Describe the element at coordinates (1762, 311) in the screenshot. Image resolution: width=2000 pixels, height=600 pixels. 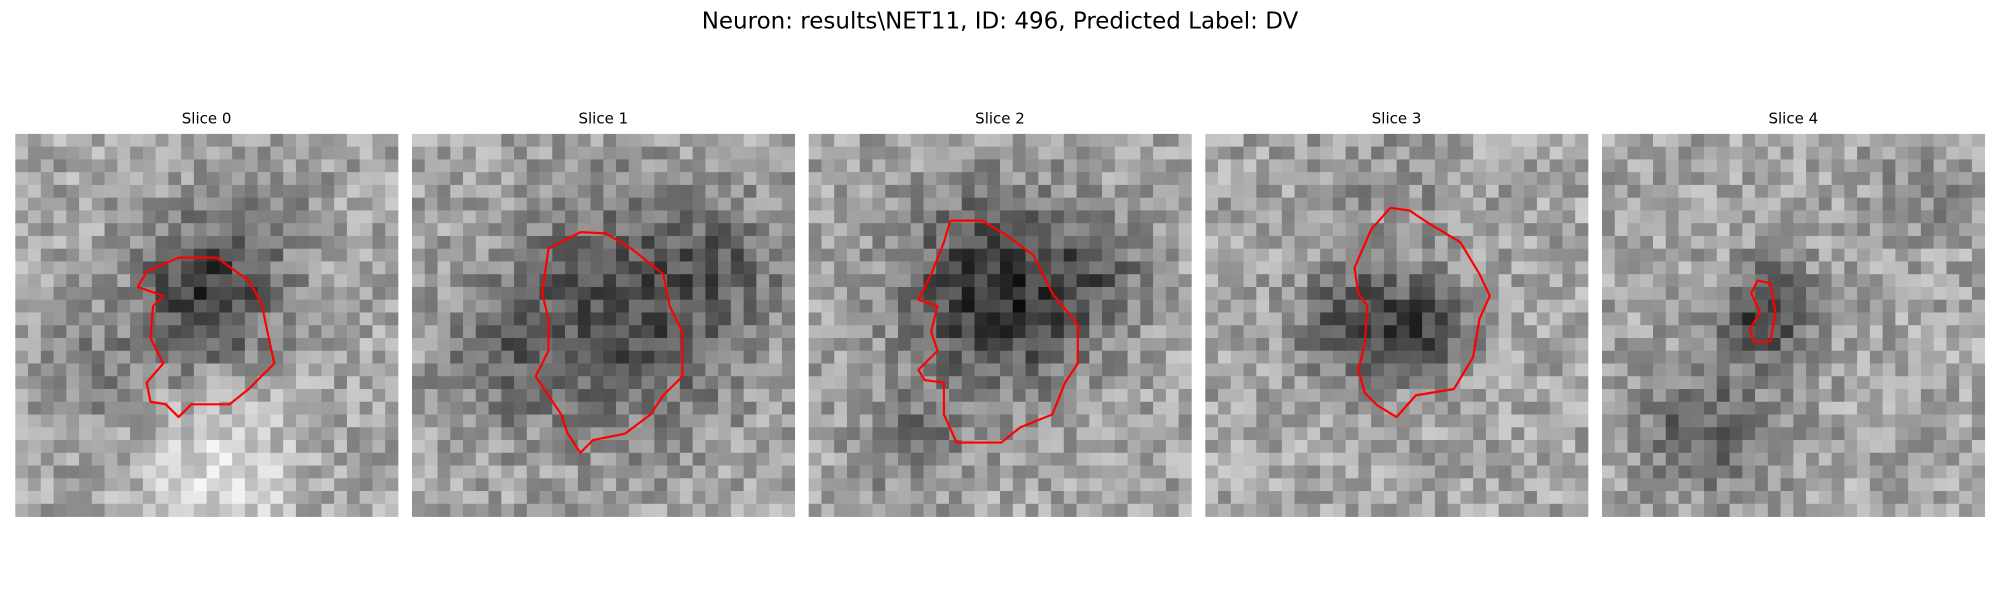
I see `contour` at that location.